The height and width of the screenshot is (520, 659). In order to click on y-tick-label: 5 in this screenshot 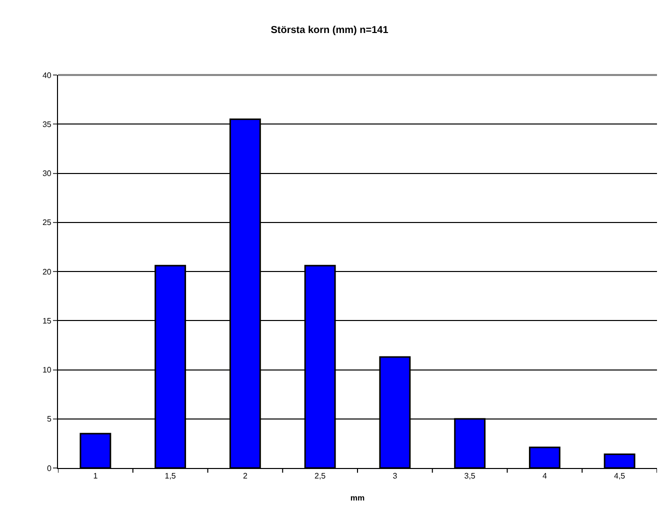, I will do `click(49, 419)`.